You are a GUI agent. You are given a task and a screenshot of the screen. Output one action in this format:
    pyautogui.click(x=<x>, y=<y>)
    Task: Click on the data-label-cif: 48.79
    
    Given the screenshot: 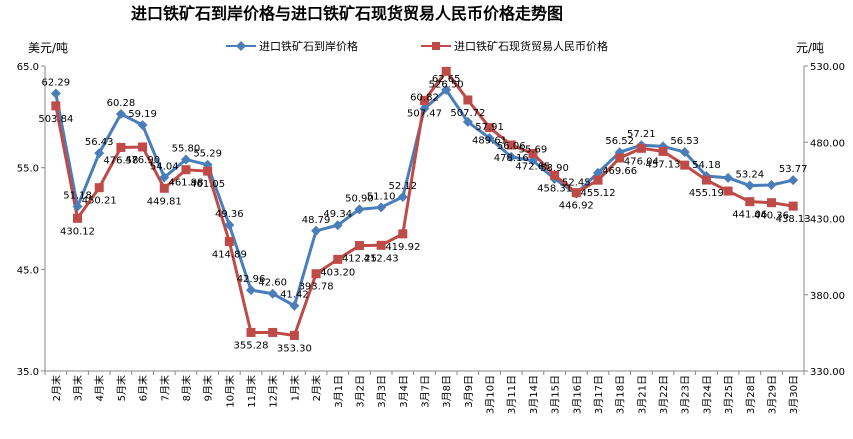 What is the action you would take?
    pyautogui.click(x=316, y=220)
    